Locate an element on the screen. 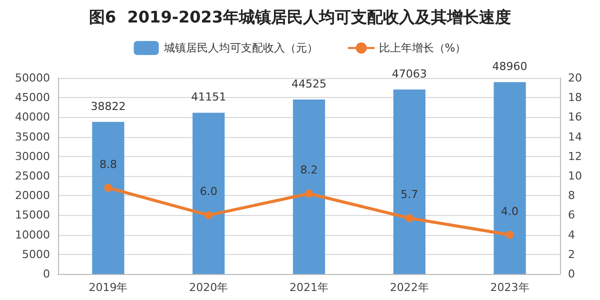 Image resolution: width=600 pixels, height=300 pixels. data-label: 38822 is located at coordinates (108, 106).